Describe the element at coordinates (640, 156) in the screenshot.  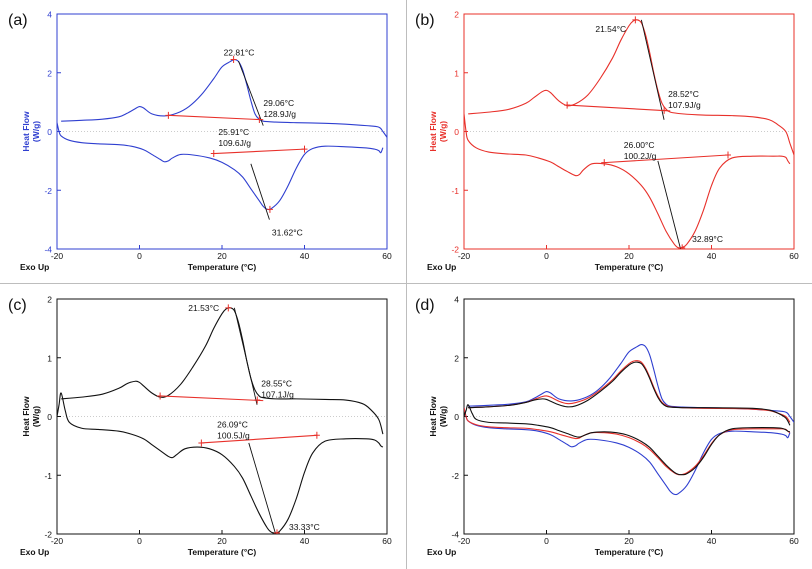
I see `annotation-label: 100.2J/g` at that location.